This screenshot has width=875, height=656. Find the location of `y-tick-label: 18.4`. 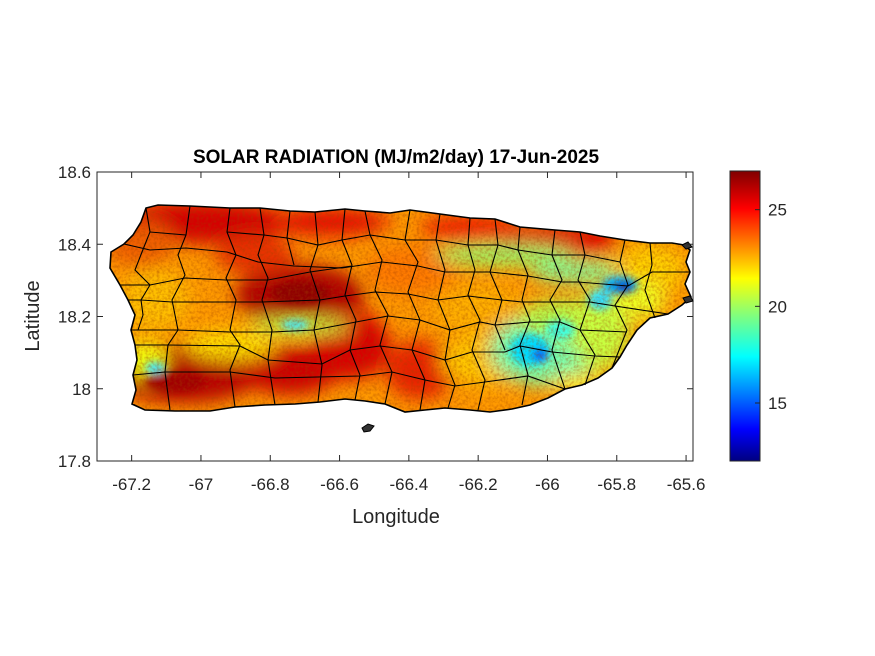

y-tick-label: 18.4 is located at coordinates (74, 244).